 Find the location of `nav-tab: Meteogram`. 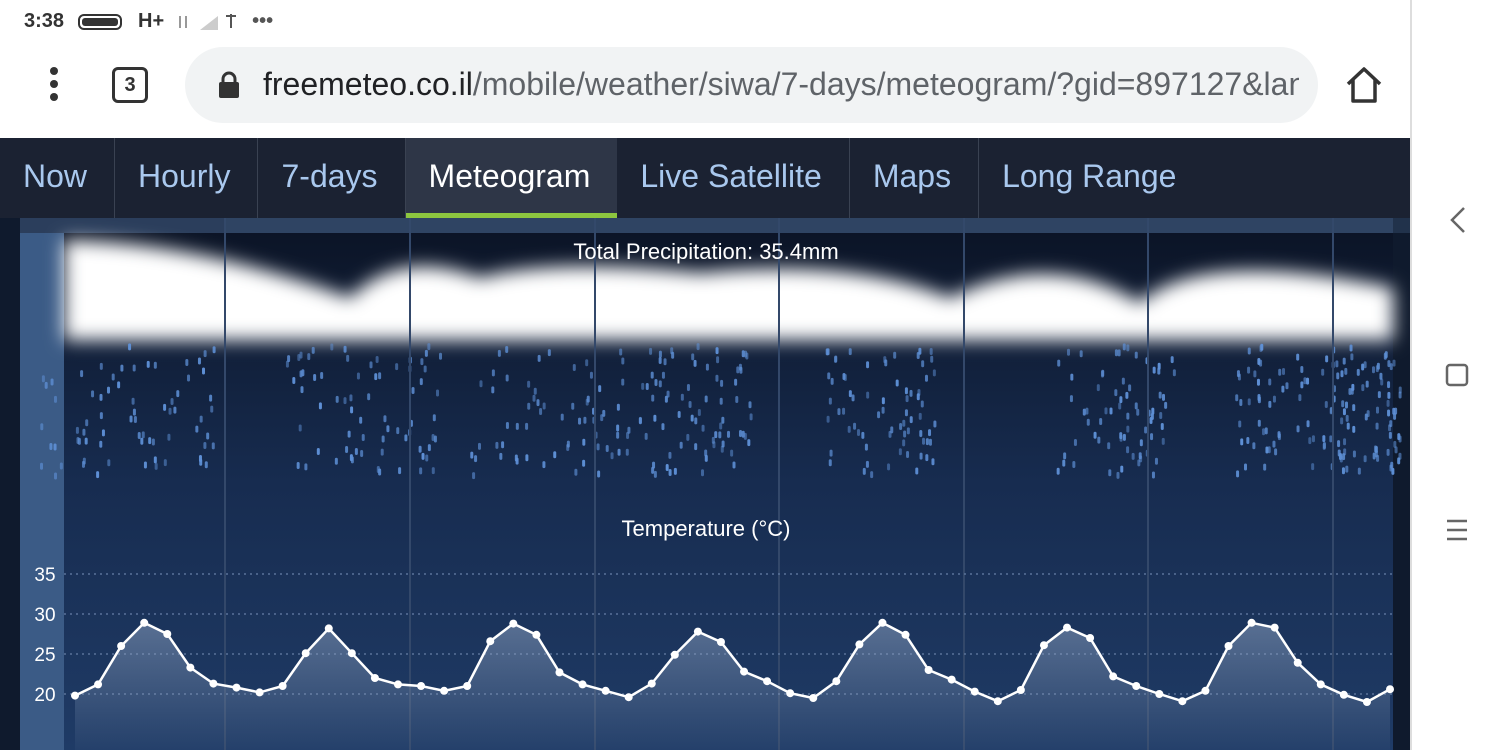

nav-tab: Meteogram is located at coordinates (511, 178).